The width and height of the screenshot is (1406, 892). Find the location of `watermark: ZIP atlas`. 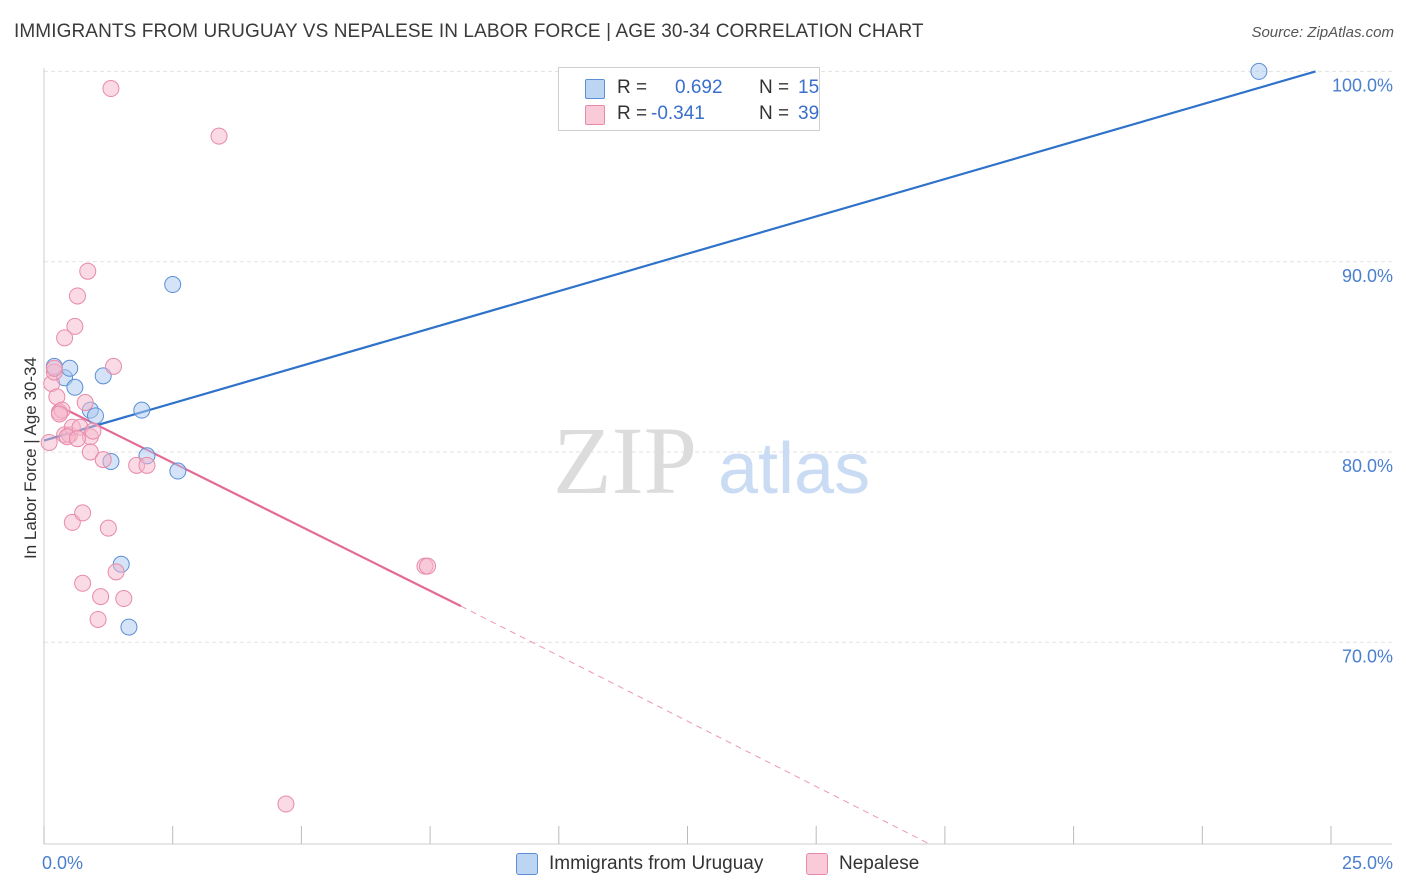

watermark: ZIP atlas is located at coordinates (711, 460).